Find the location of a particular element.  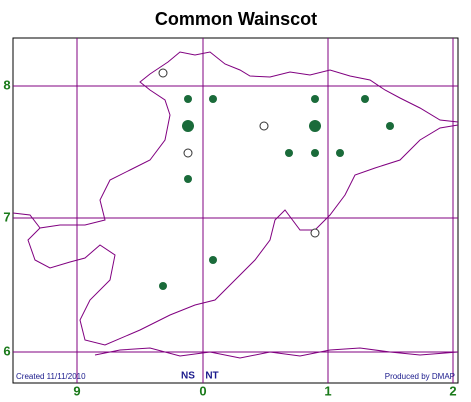

created-note: Created 11/11/2010 is located at coordinates (51, 376).